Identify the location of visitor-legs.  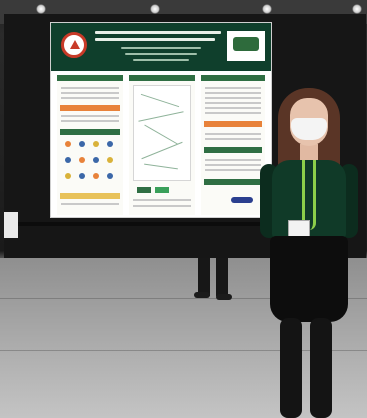
(213, 280).